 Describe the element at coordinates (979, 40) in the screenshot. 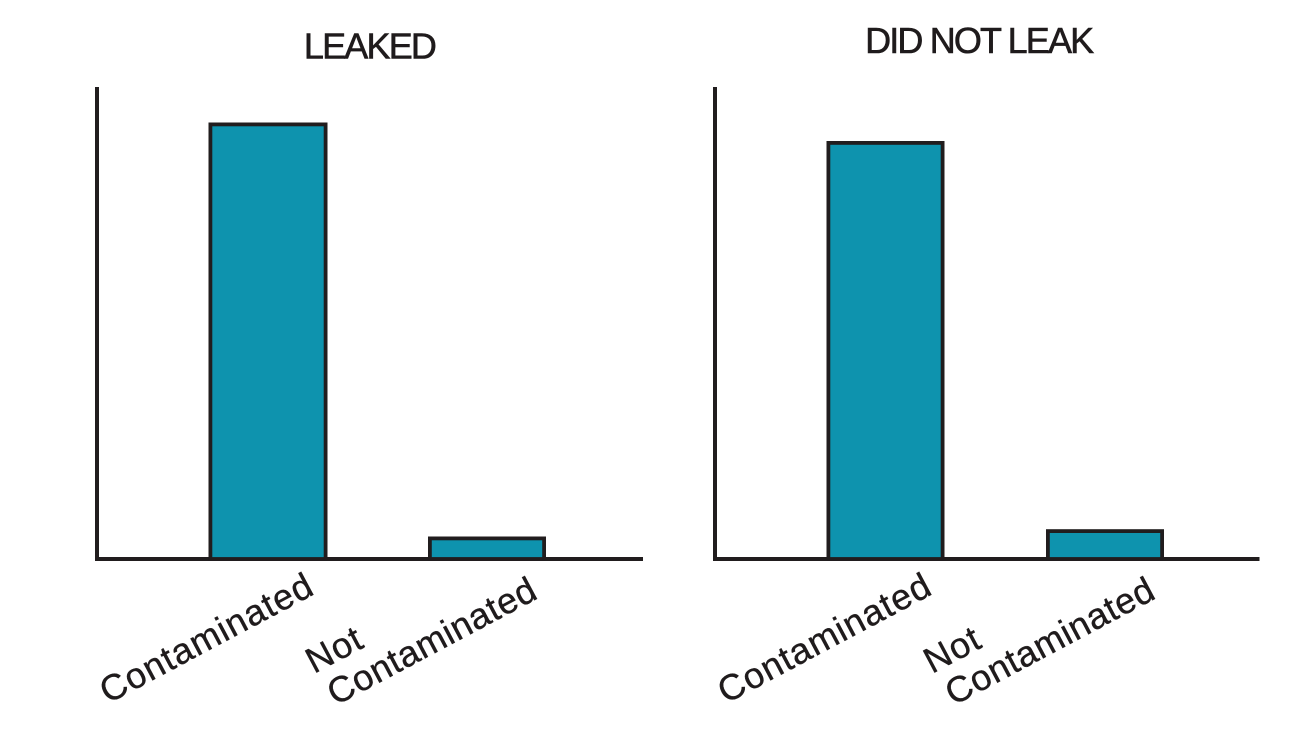

I see `svg-text: DID NOT LEAK` at that location.